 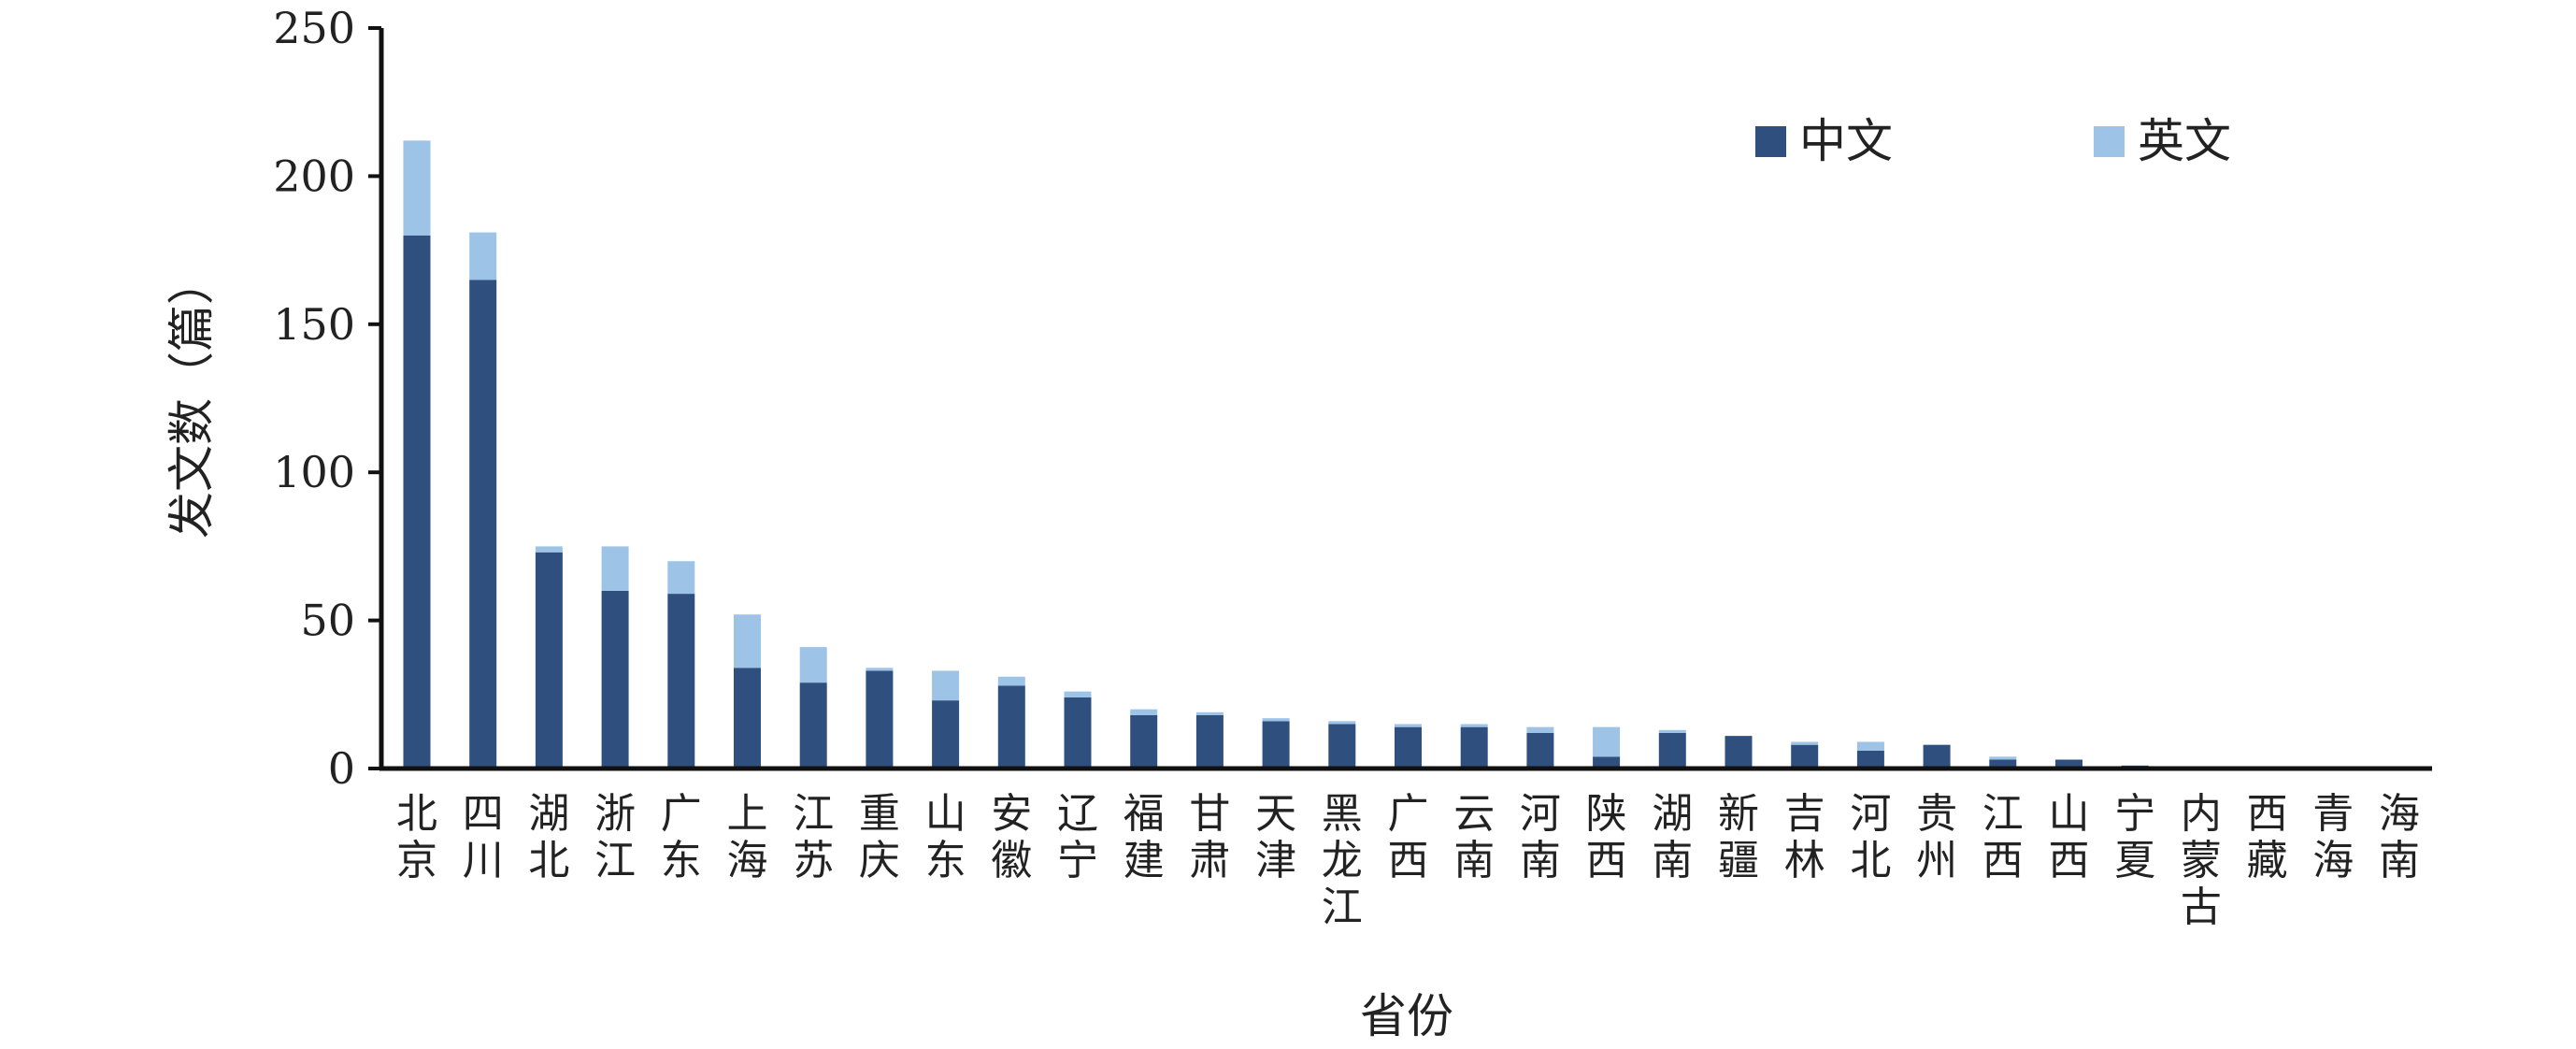 I want to click on x-category-label: 河南, so click(x=1540, y=837).